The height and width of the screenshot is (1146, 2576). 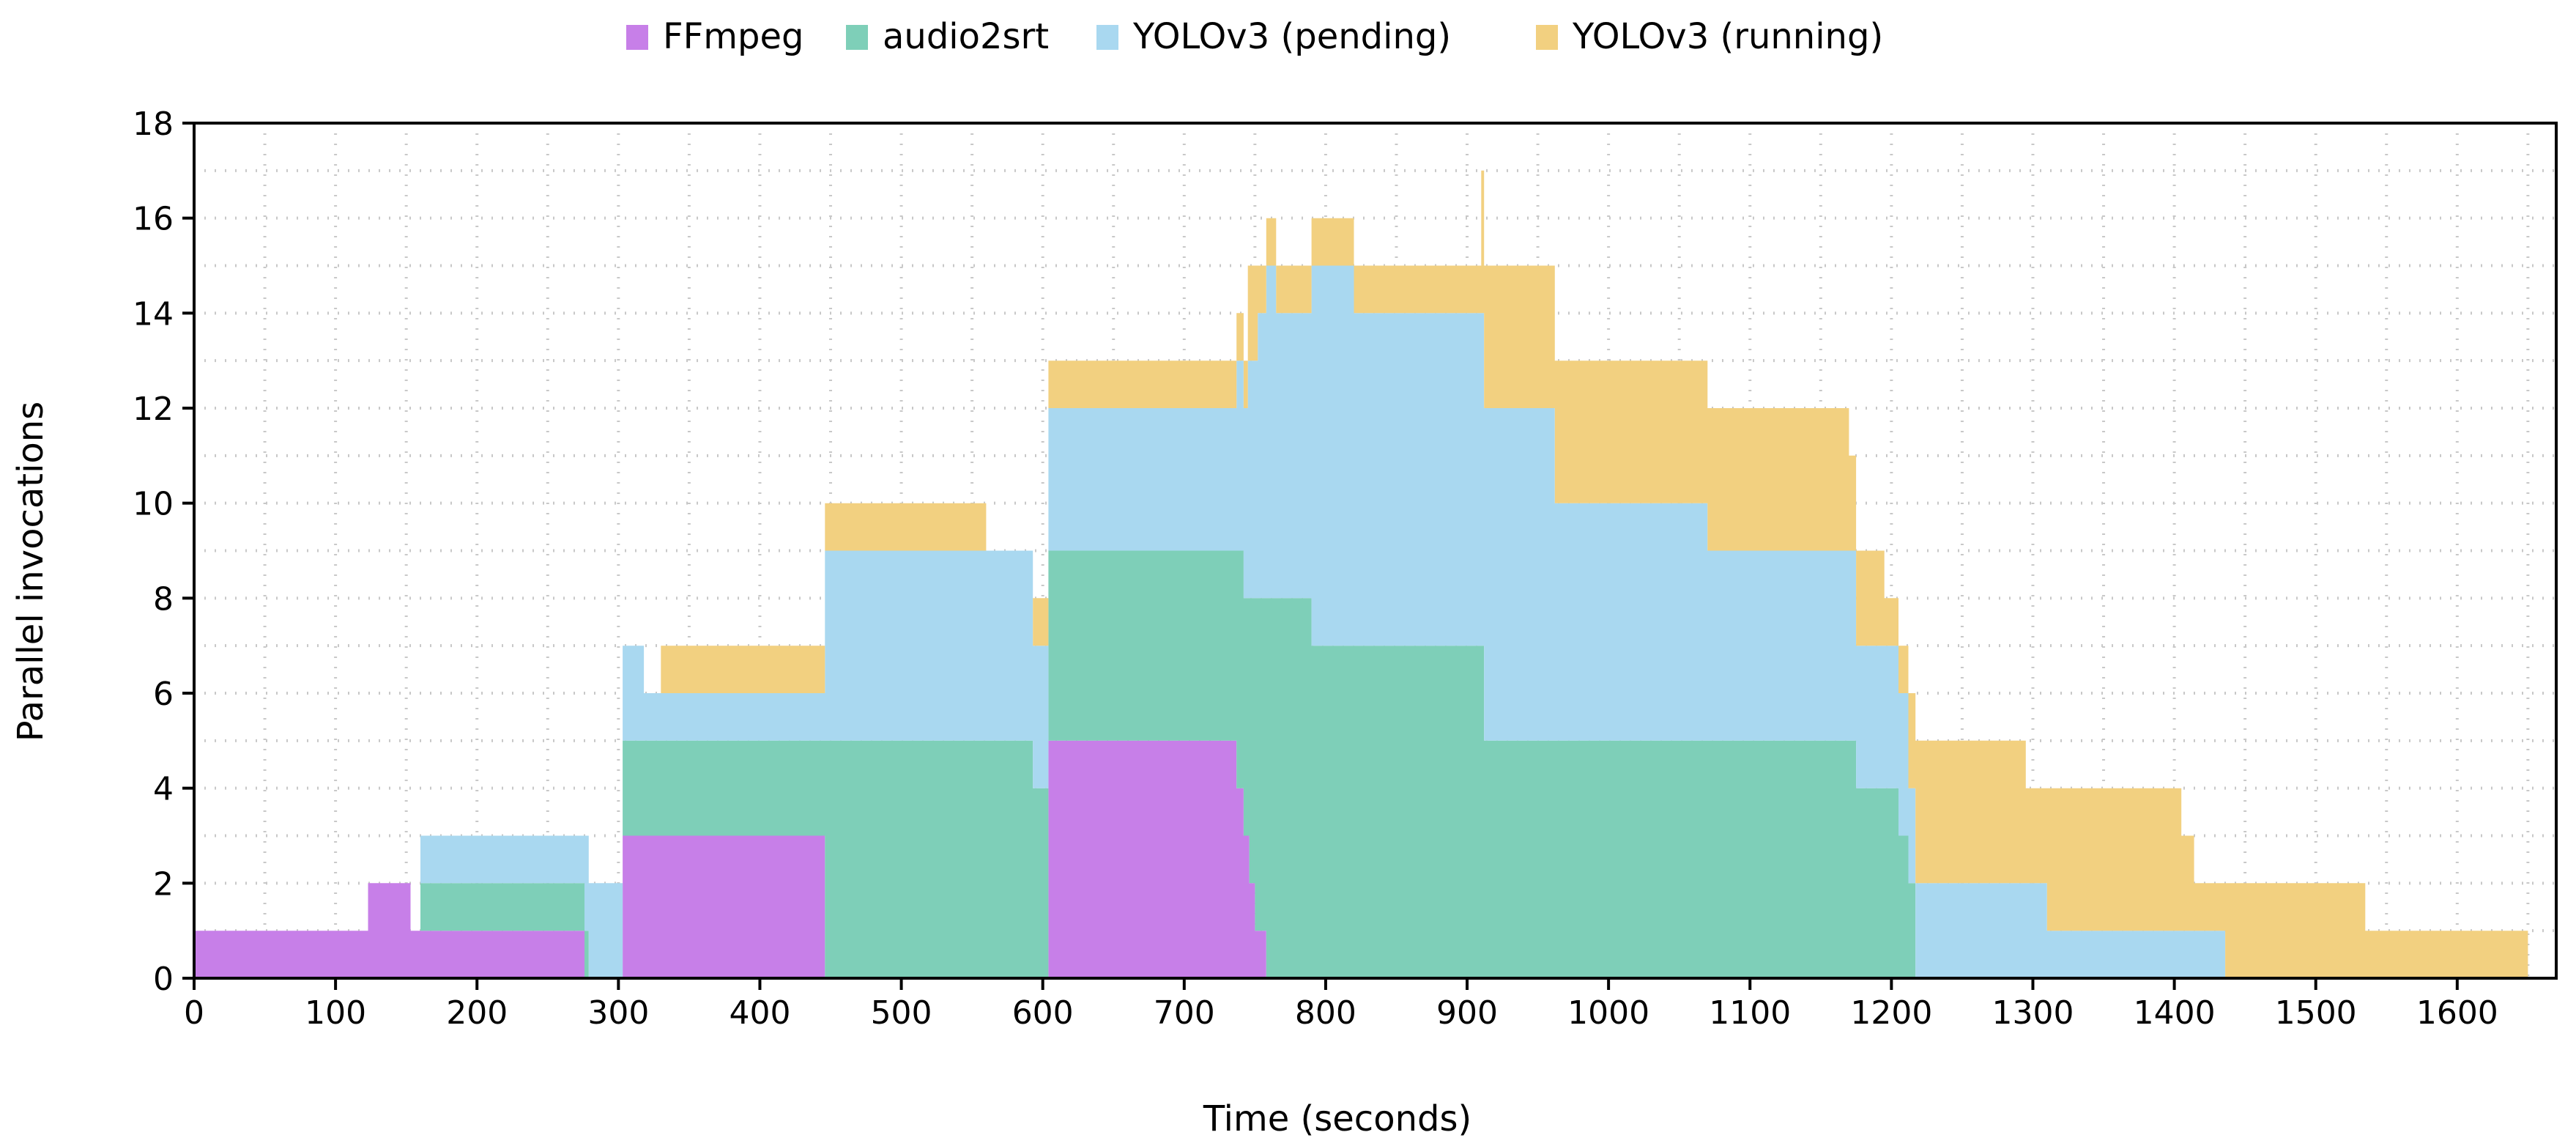 I want to click on x-tick-label: 400, so click(x=759, y=1013).